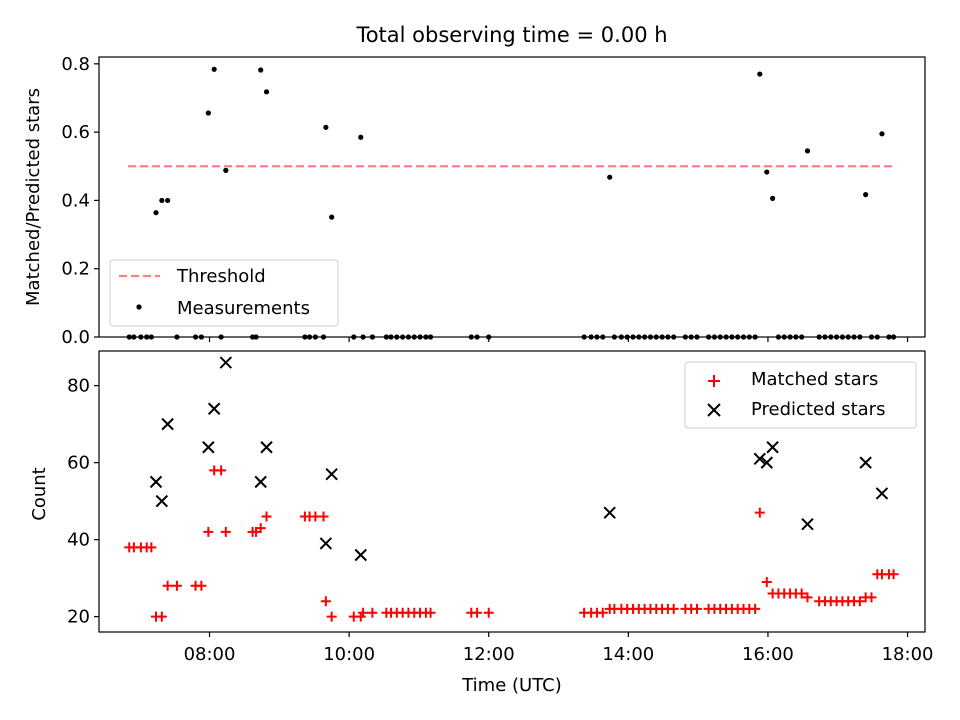 The width and height of the screenshot is (960, 720). I want to click on legend-matched-label: Matched stars, so click(814, 379).